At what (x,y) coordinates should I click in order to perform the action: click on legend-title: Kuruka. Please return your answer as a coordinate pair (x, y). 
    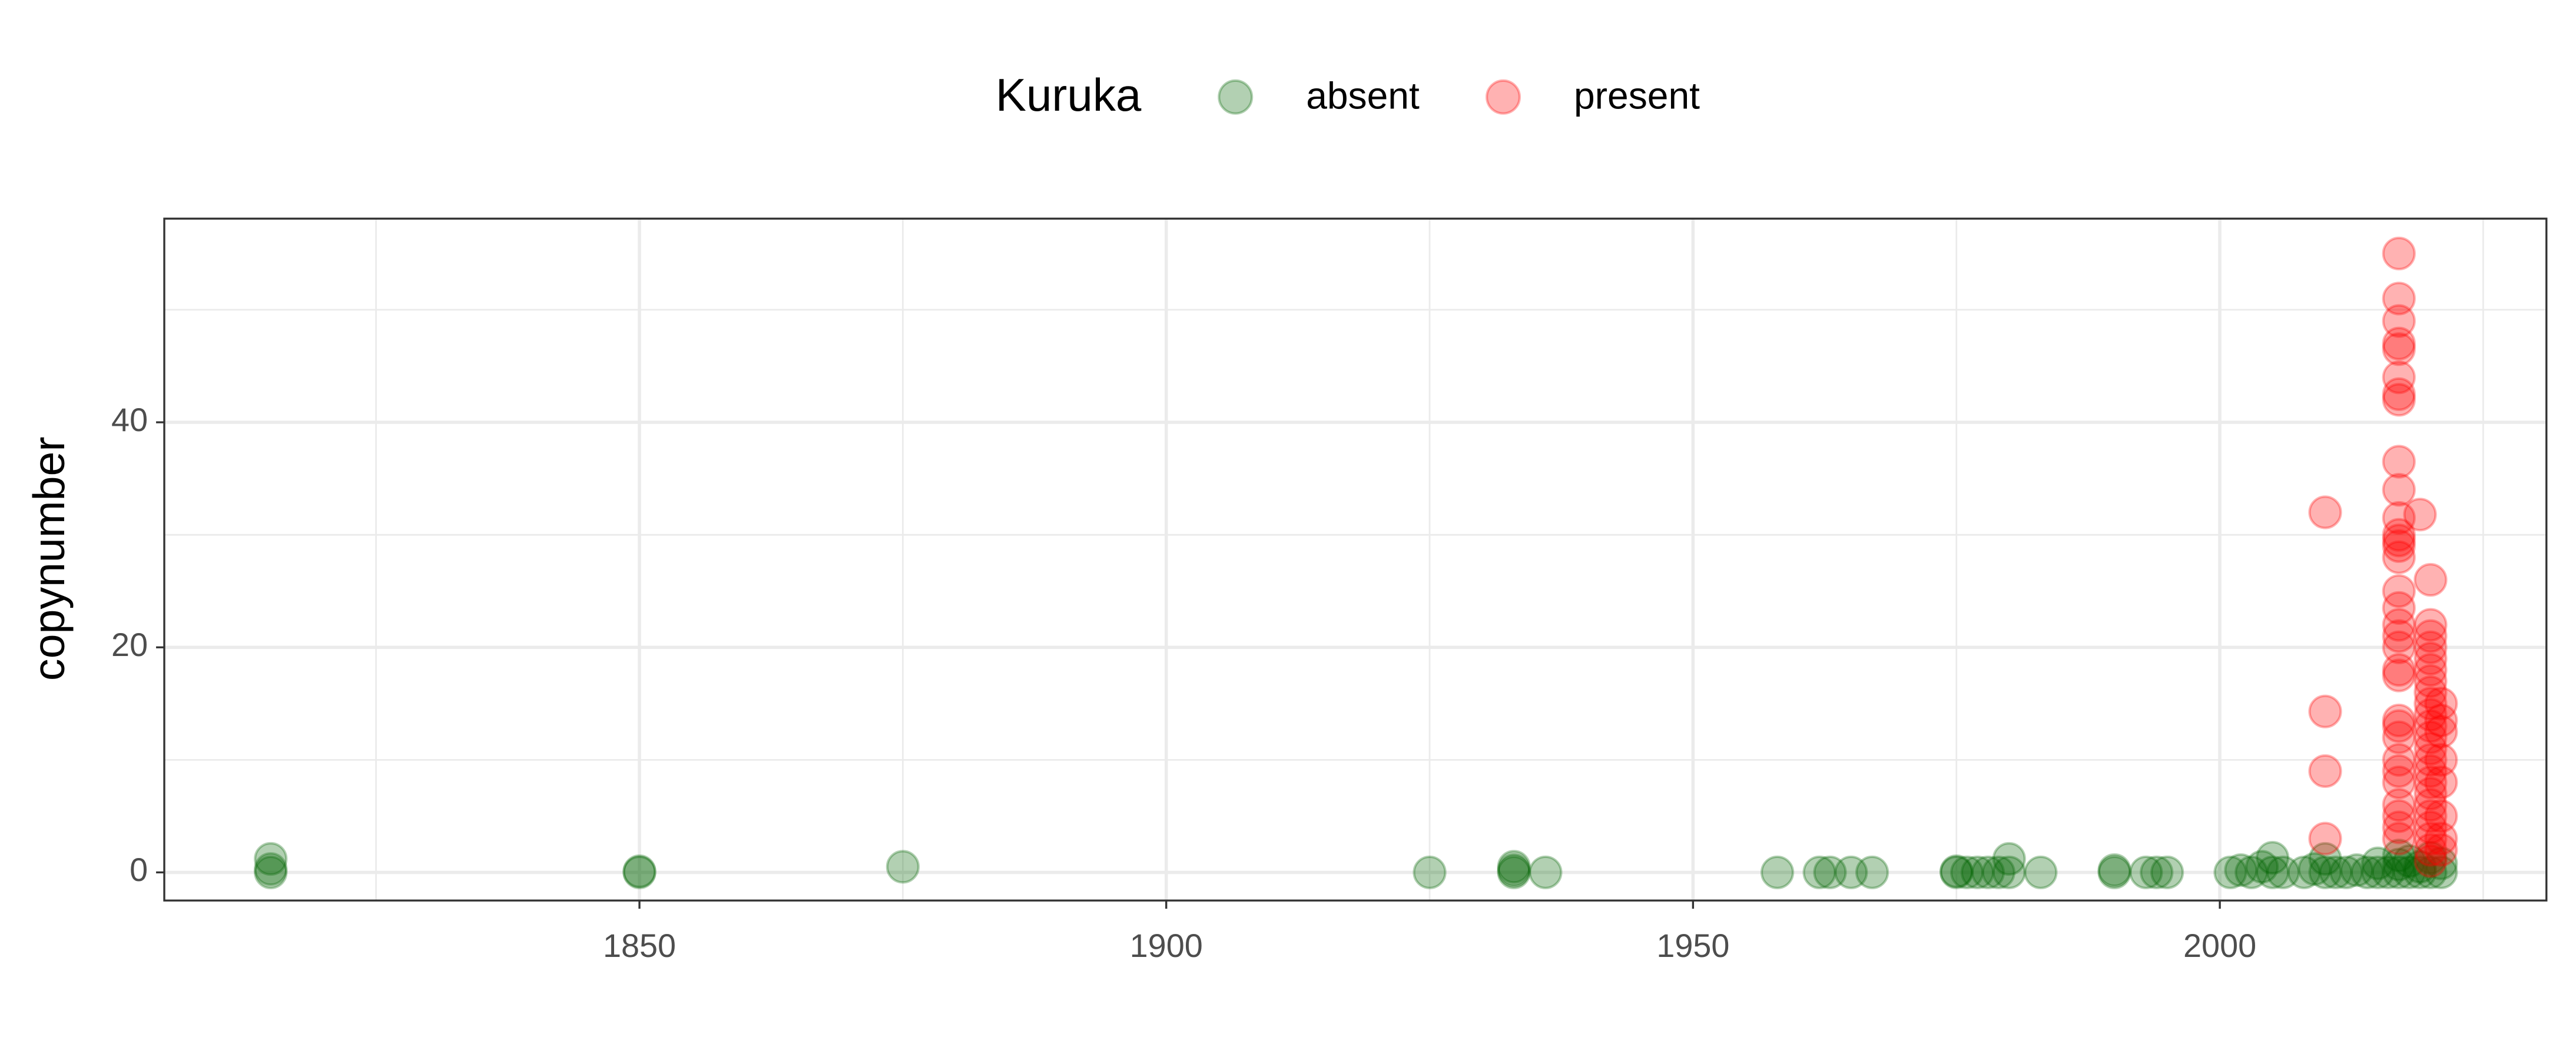
    Looking at the image, I should click on (1069, 95).